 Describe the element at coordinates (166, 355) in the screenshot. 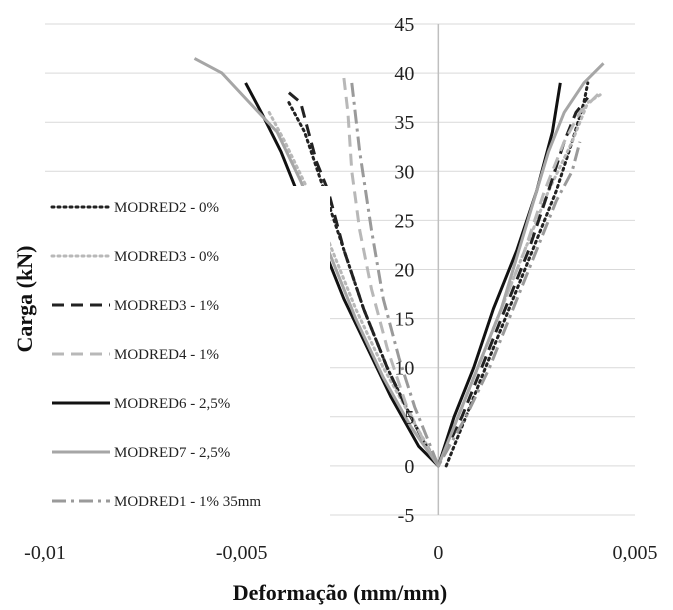

I see `legend-label: MODRED4 - 1%` at that location.